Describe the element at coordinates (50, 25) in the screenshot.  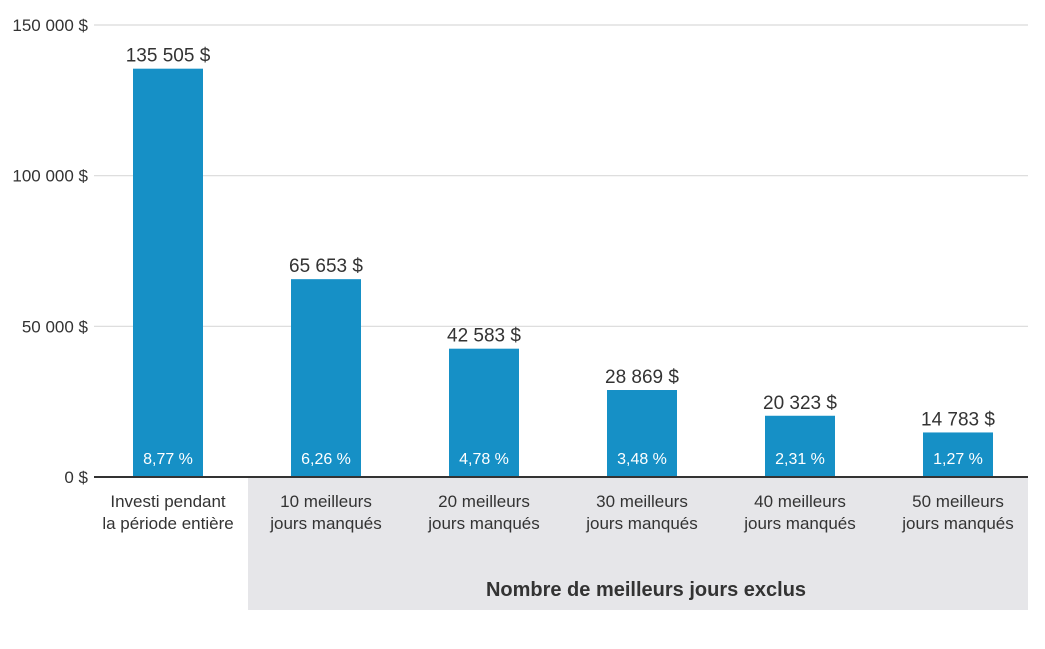
I see `y-tick-label: 150 000 $` at that location.